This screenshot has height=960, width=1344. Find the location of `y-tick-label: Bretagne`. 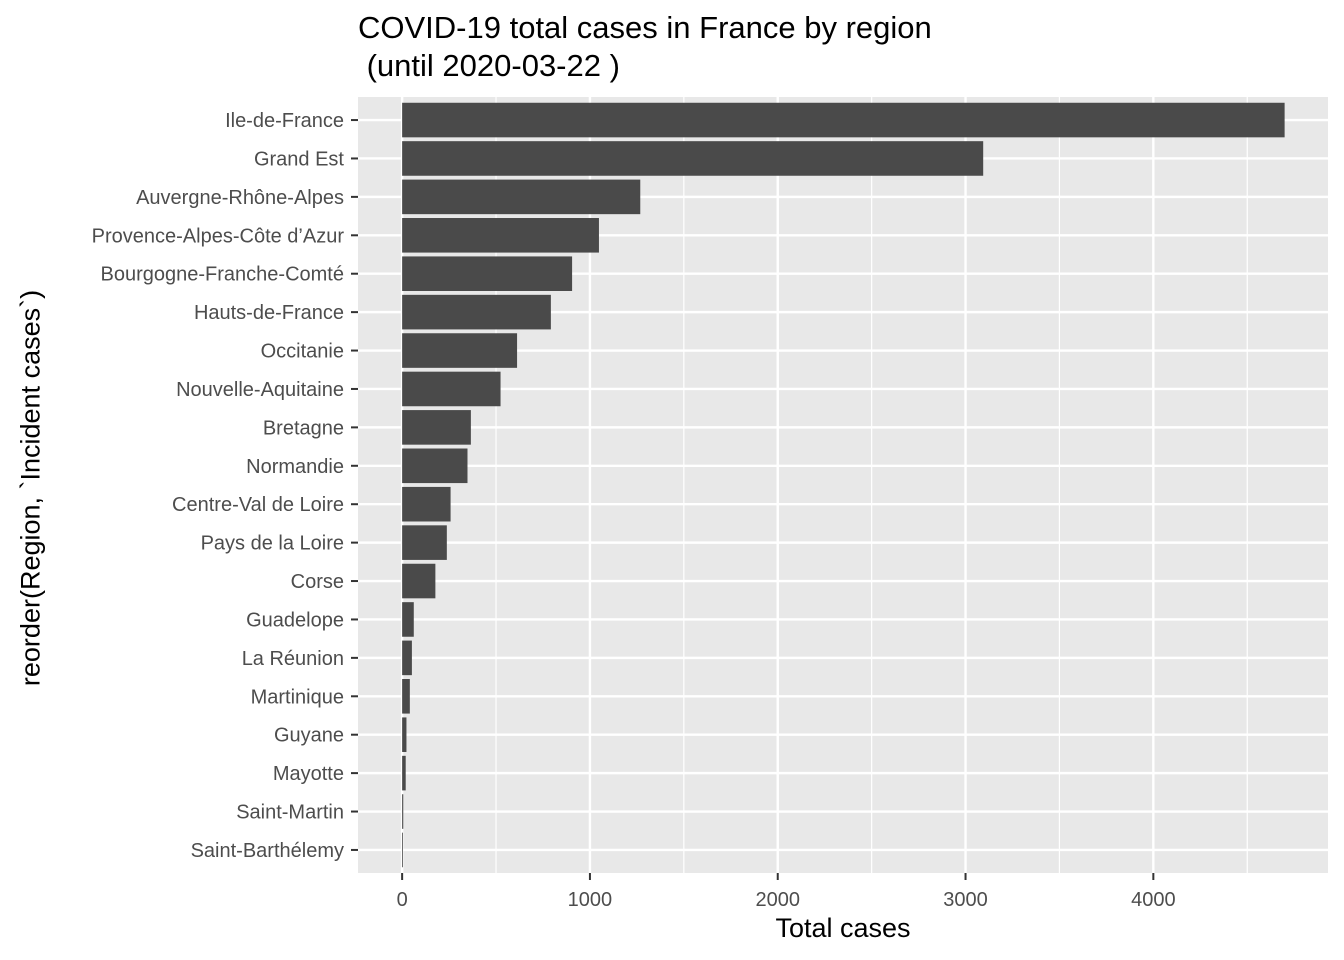

y-tick-label: Bretagne is located at coordinates (303, 428).